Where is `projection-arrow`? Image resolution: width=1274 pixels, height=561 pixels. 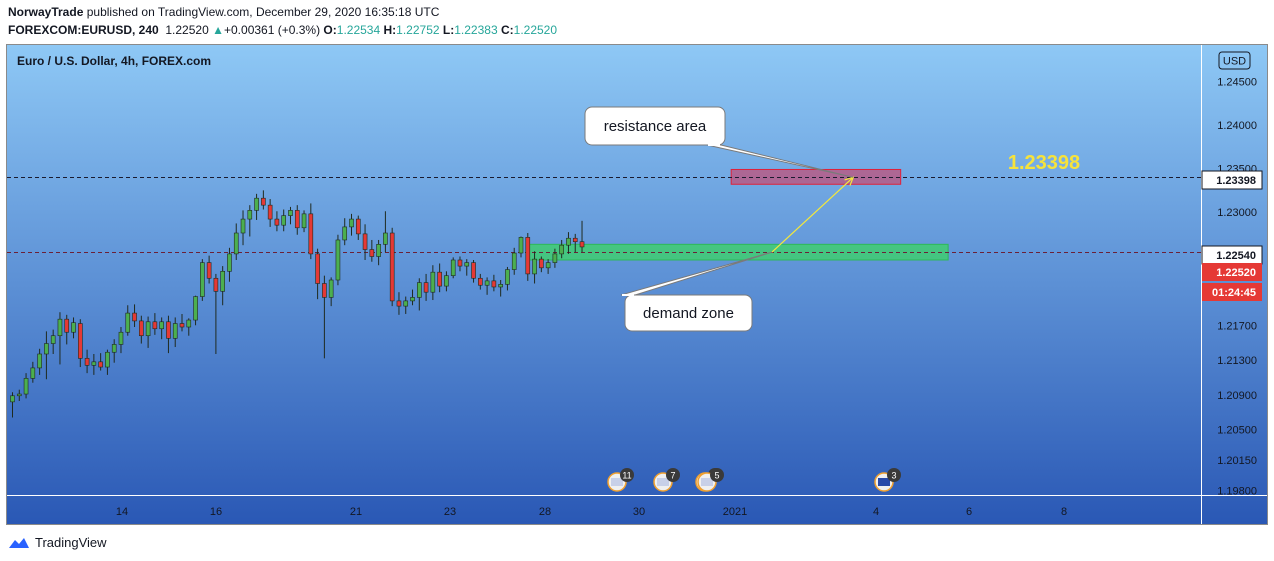
projection-arrow is located at coordinates (812, 214).